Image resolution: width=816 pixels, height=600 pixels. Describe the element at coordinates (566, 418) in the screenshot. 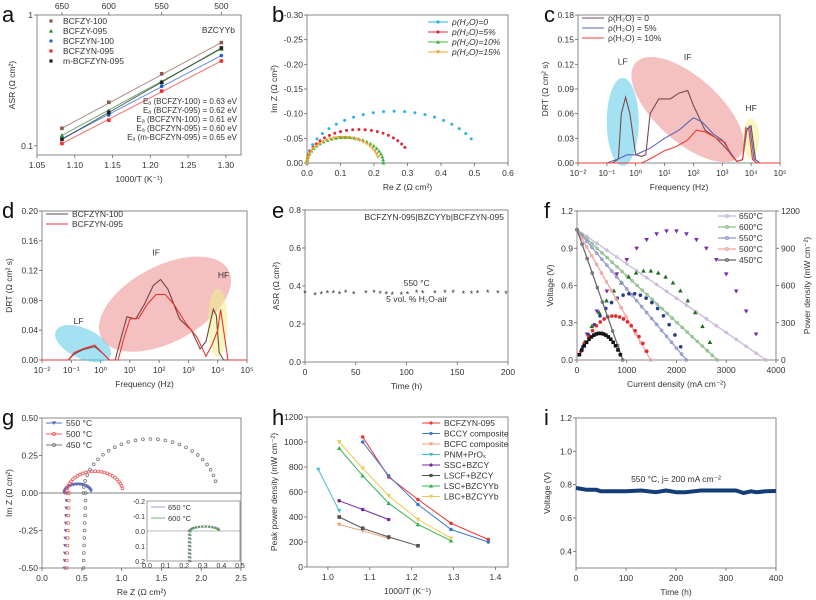

I see `y-tick-label: 1.2` at that location.